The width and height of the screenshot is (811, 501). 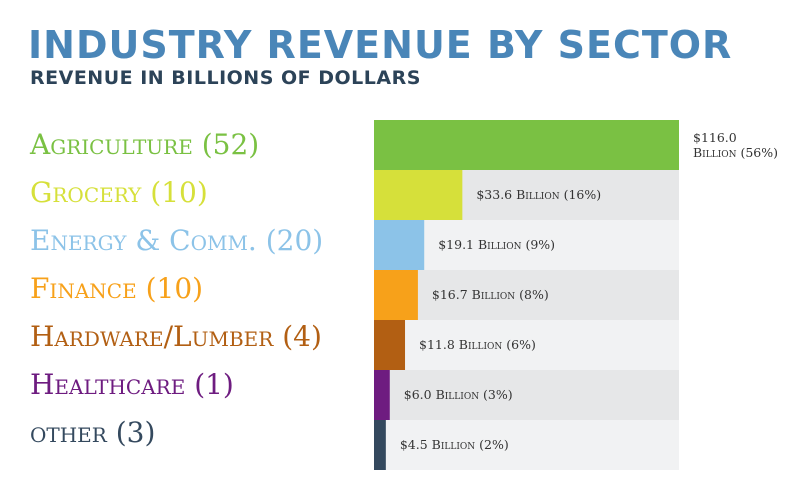 What do you see at coordinates (380, 445) in the screenshot?
I see `bar-other` at bounding box center [380, 445].